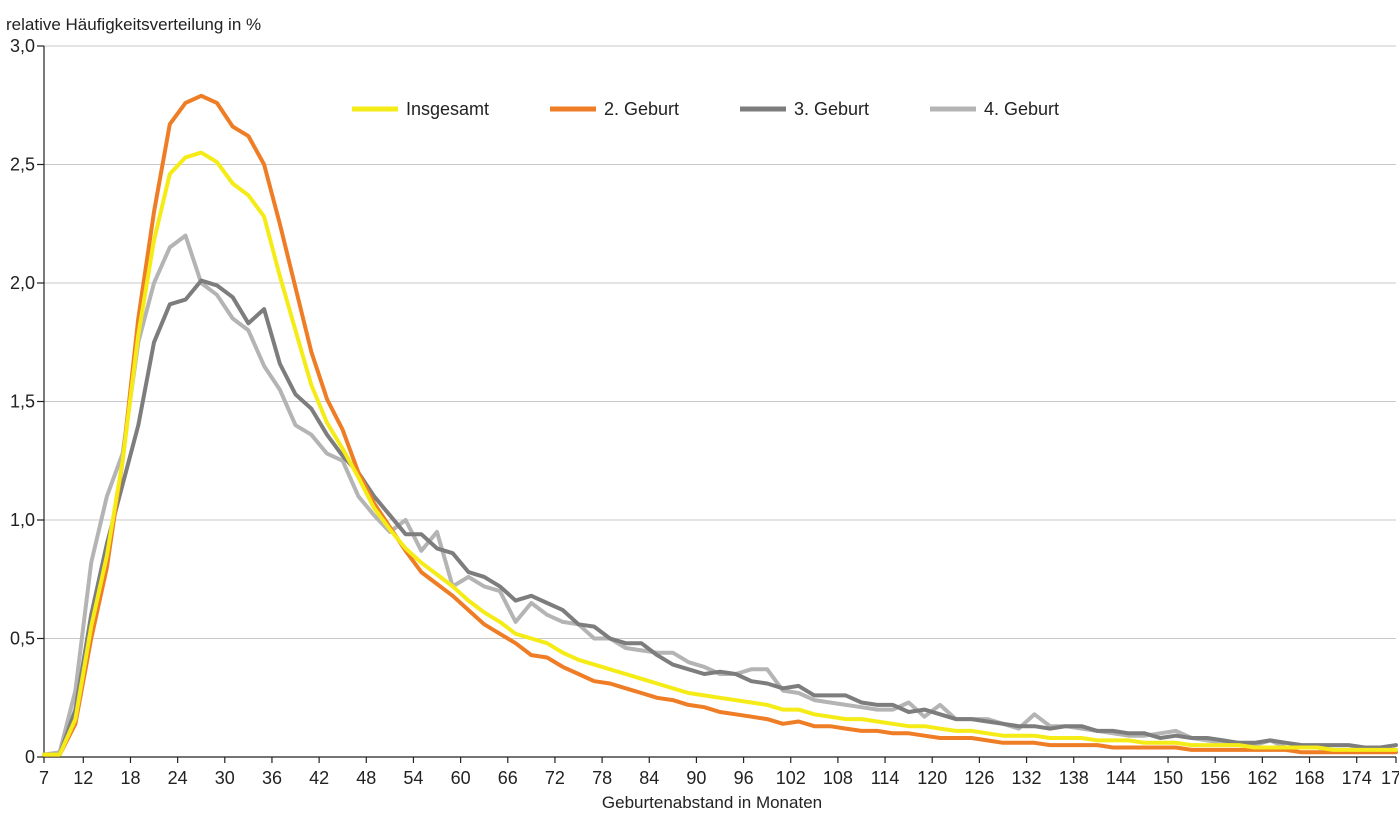 Image resolution: width=1399 pixels, height=821 pixels. Describe the element at coordinates (225, 778) in the screenshot. I see `x-tick-label: 30` at that location.